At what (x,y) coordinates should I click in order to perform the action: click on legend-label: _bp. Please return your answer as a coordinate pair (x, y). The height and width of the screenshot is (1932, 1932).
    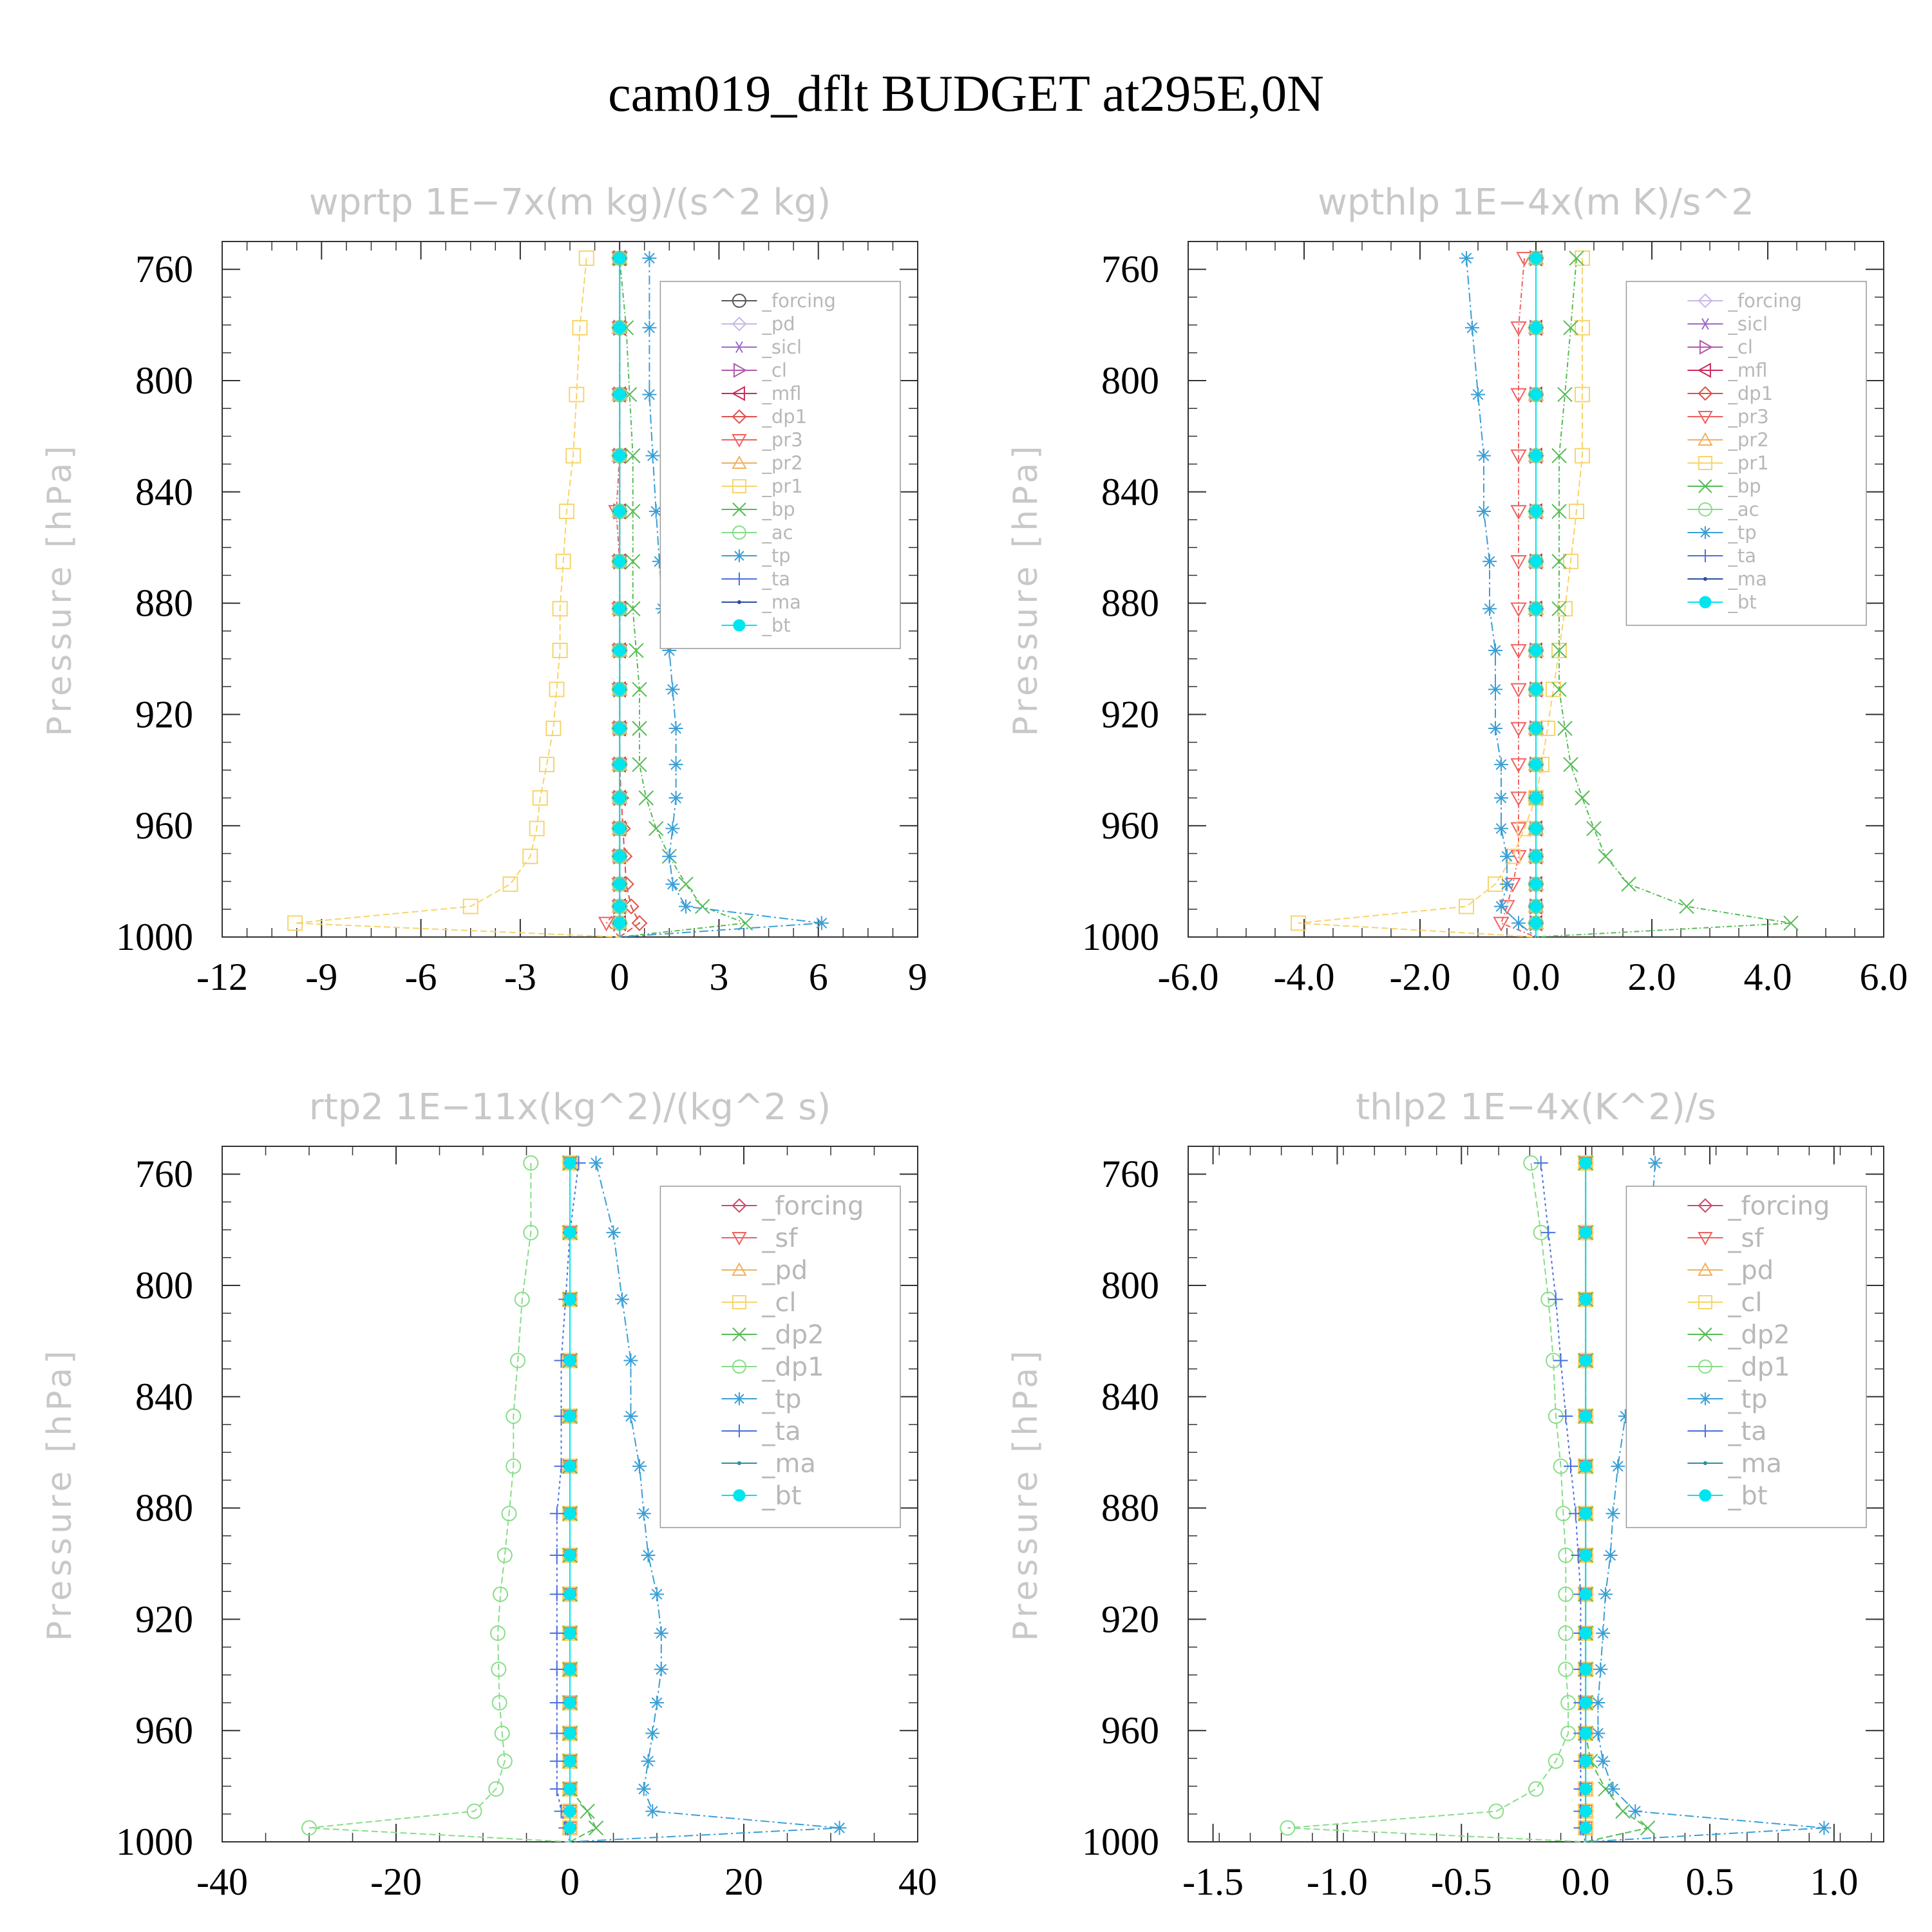
    Looking at the image, I should click on (778, 509).